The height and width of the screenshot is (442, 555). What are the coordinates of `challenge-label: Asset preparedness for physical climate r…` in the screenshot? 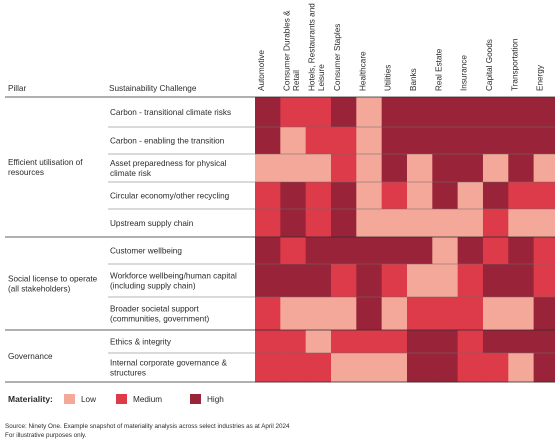 It's located at (168, 168).